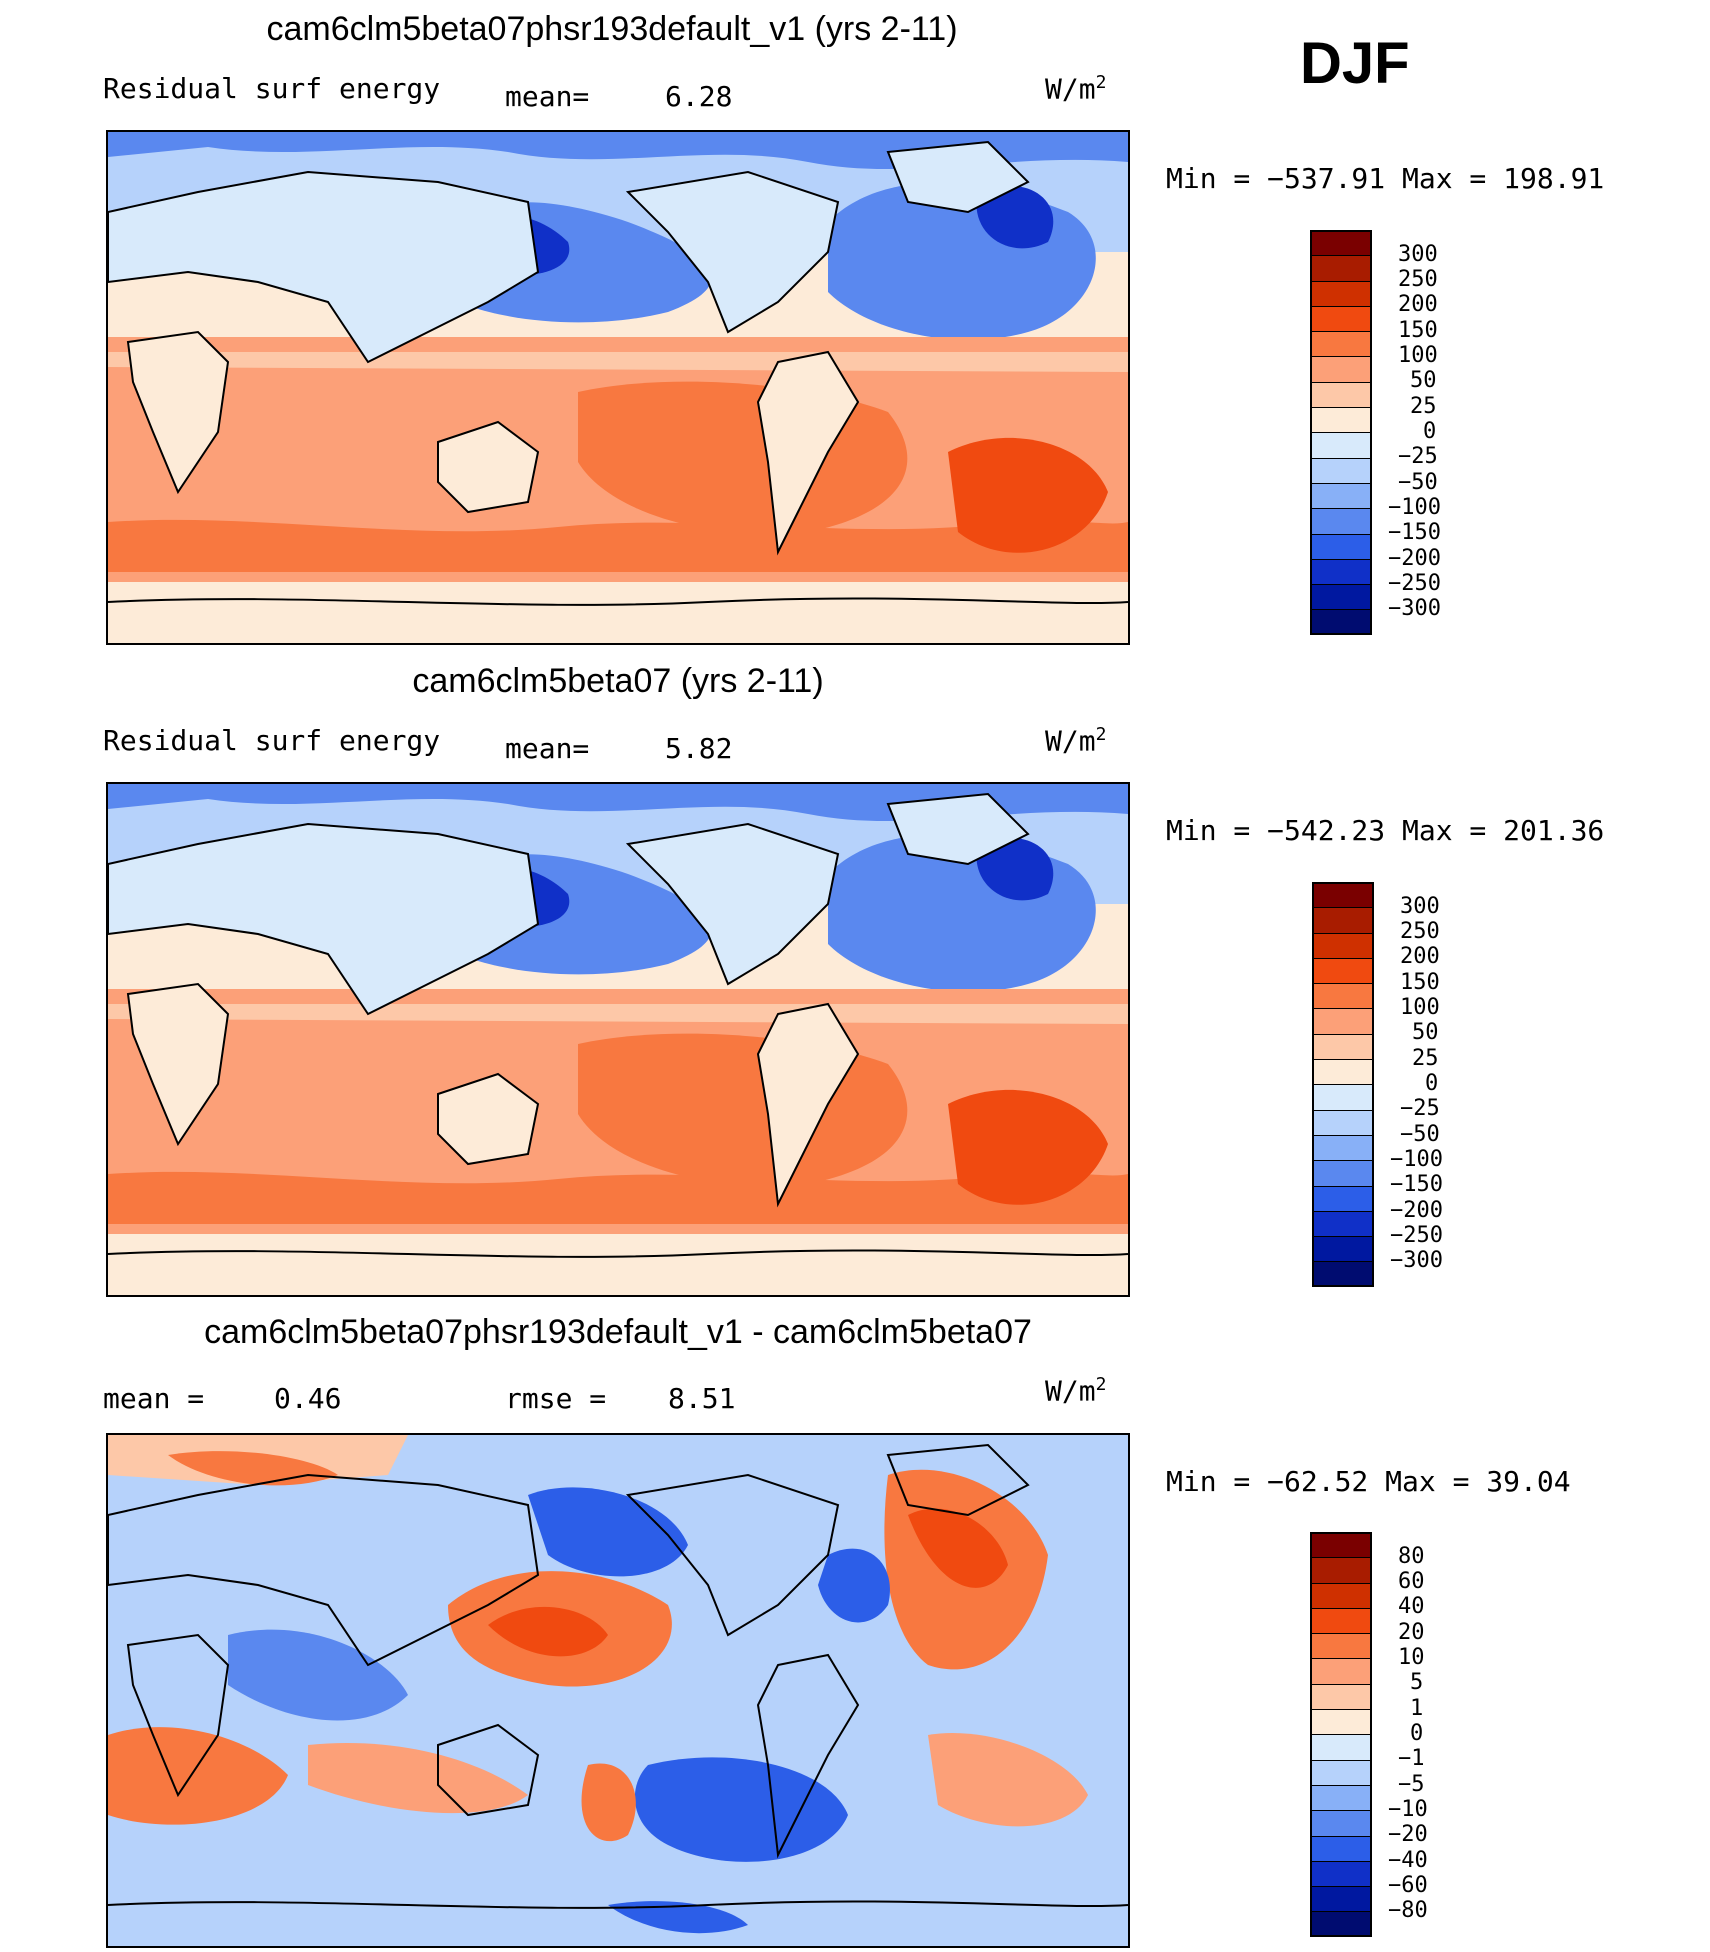 Image resolution: width=1710 pixels, height=1952 pixels. What do you see at coordinates (1385, 830) in the screenshot?
I see `panel2-minmax: Min = −542.23 Max = 201.36` at bounding box center [1385, 830].